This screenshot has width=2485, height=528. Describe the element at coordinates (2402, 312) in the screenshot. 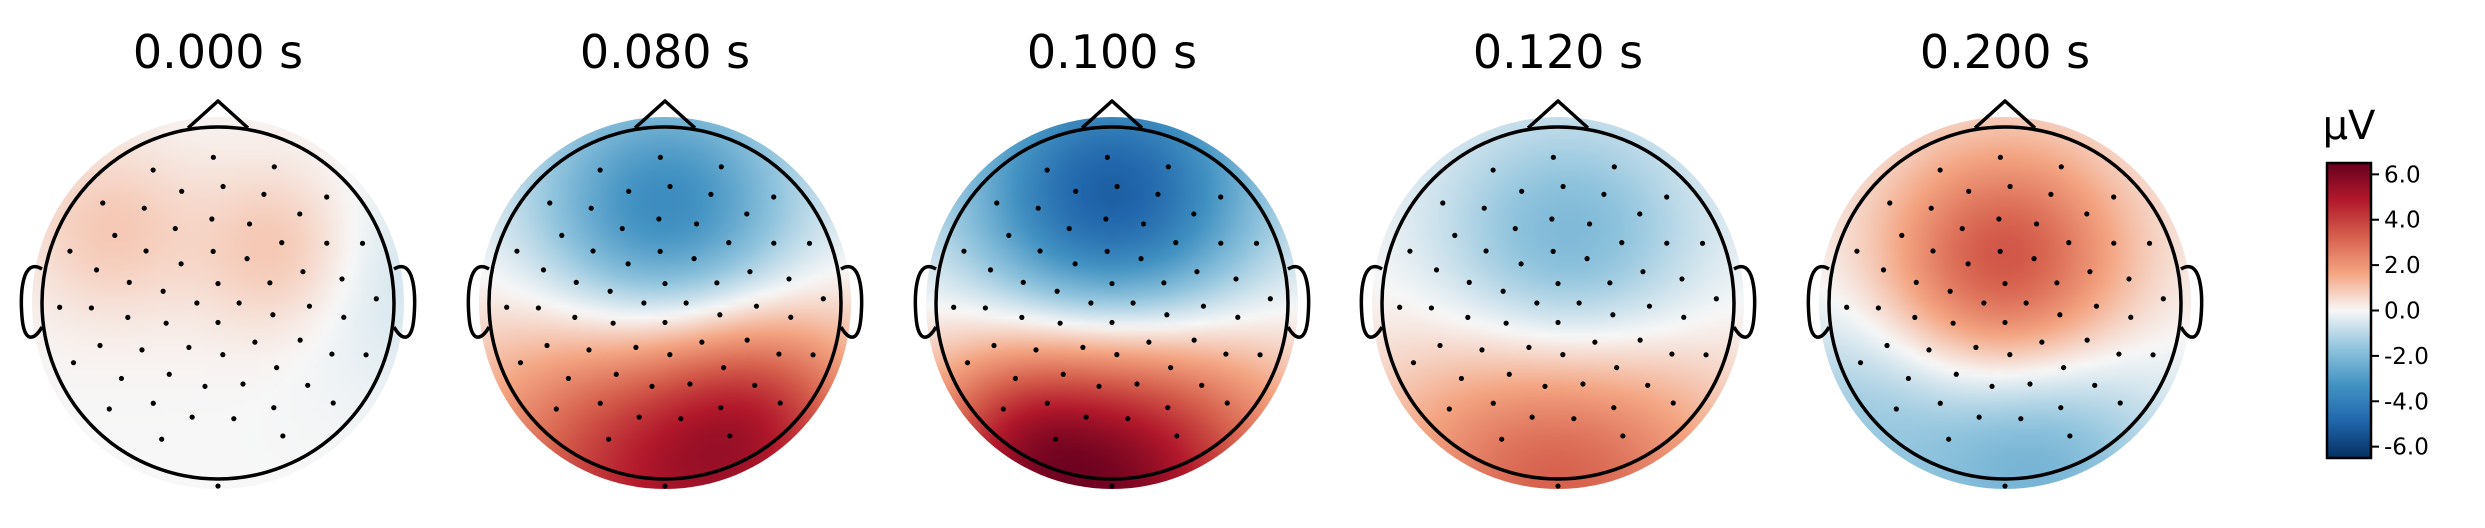

I see `colorbar-tick-label: 0.0` at that location.